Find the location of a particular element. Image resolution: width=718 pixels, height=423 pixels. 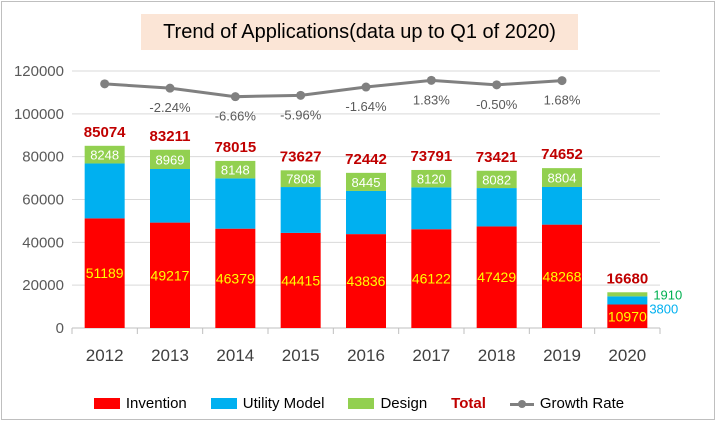

invention-value-label: 10970 is located at coordinates (627, 316).